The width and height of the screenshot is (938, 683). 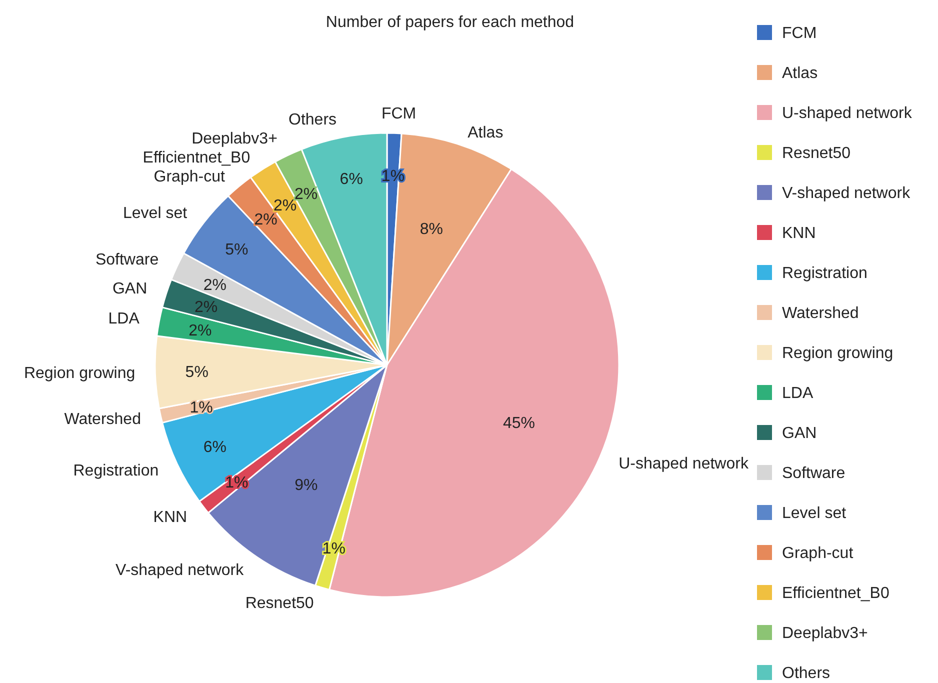 What do you see at coordinates (825, 633) in the screenshot?
I see `legend-label: Deeplabv3+` at bounding box center [825, 633].